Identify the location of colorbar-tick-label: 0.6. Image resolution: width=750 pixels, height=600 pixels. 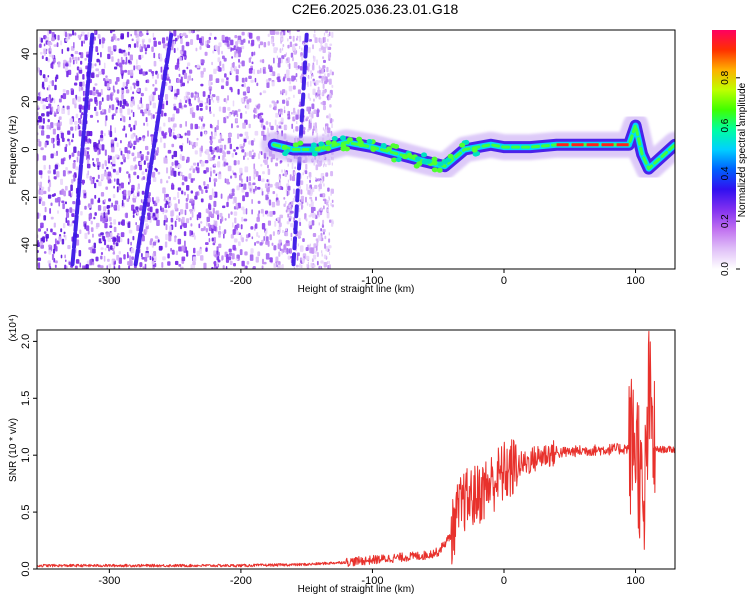
(725, 125).